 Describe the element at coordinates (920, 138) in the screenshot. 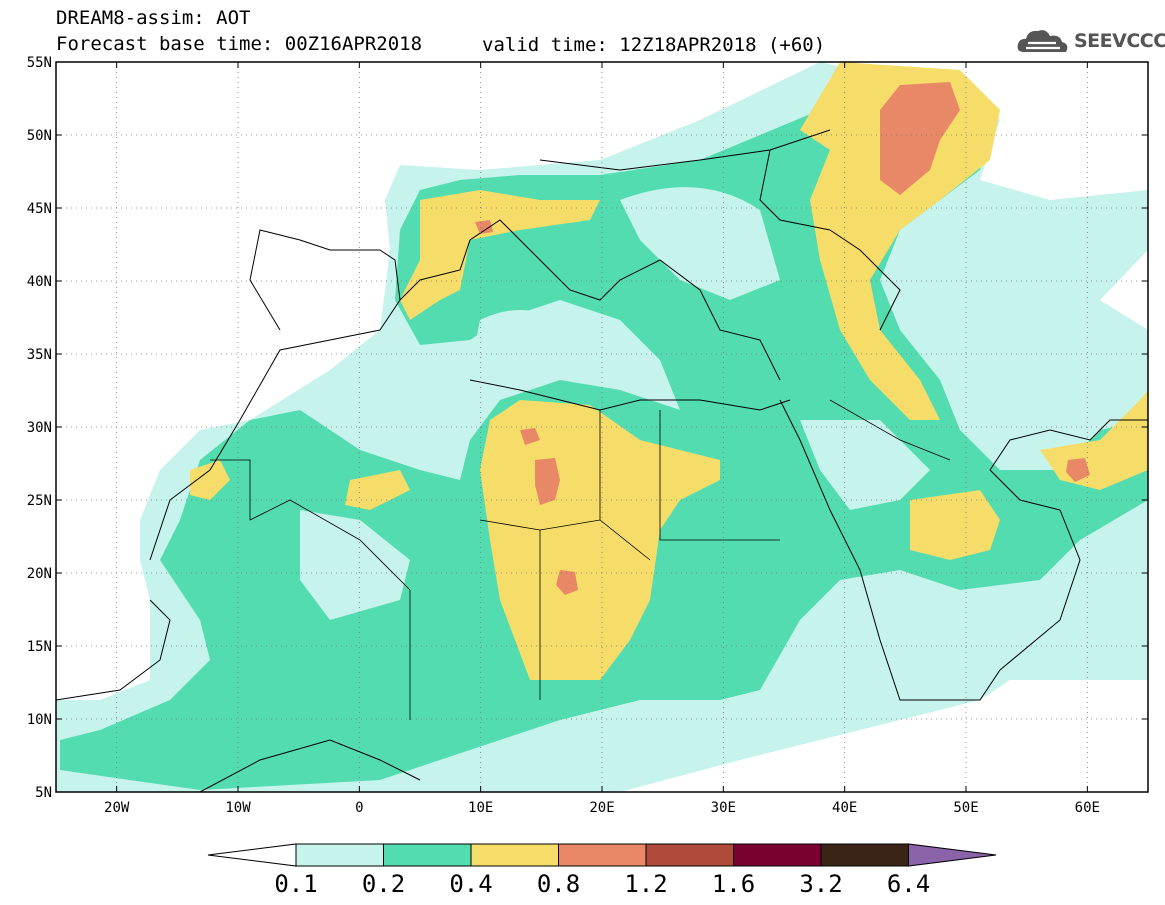

I see `aot-band-0.8-russia` at that location.